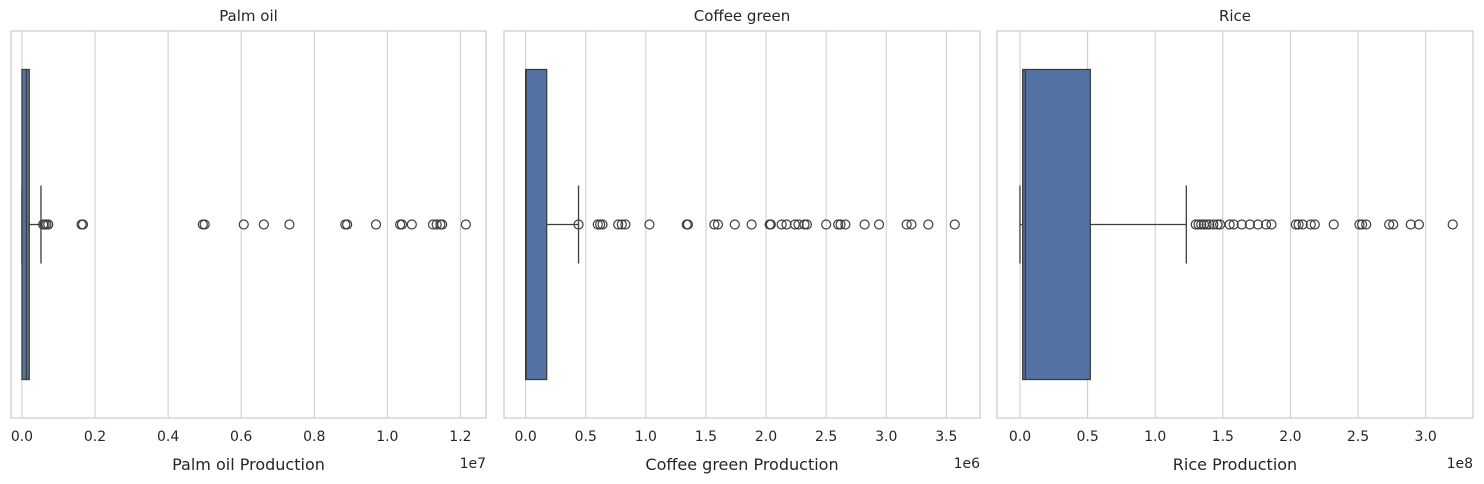  I want to click on x-tick-label: 3.5, so click(946, 437).